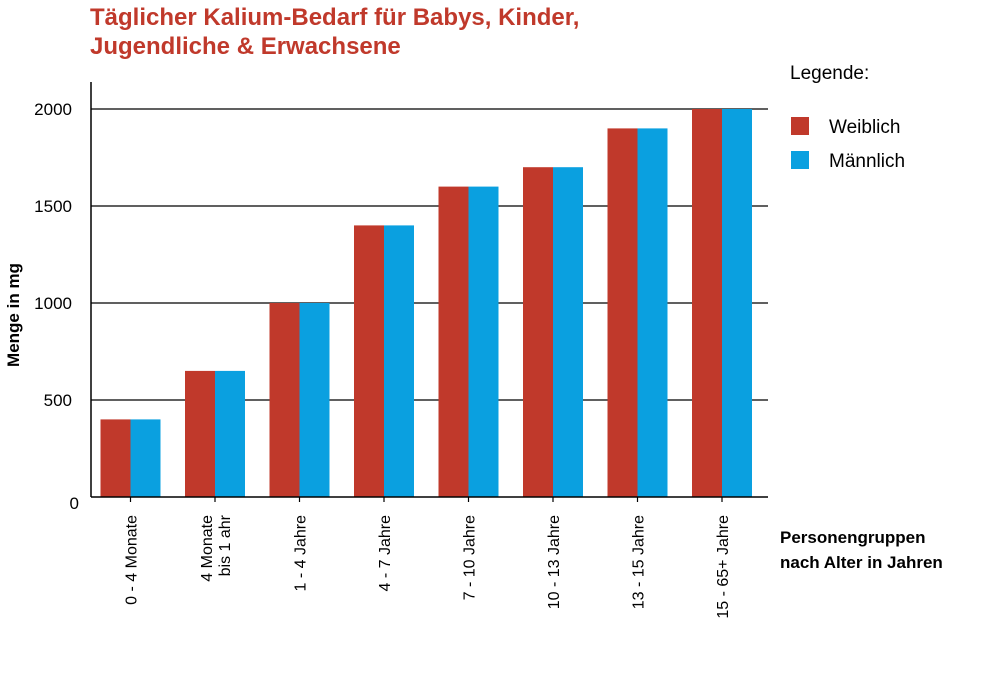 The image size is (1000, 688). What do you see at coordinates (864, 127) in the screenshot?
I see `legend-label-weiblich: Weiblich` at bounding box center [864, 127].